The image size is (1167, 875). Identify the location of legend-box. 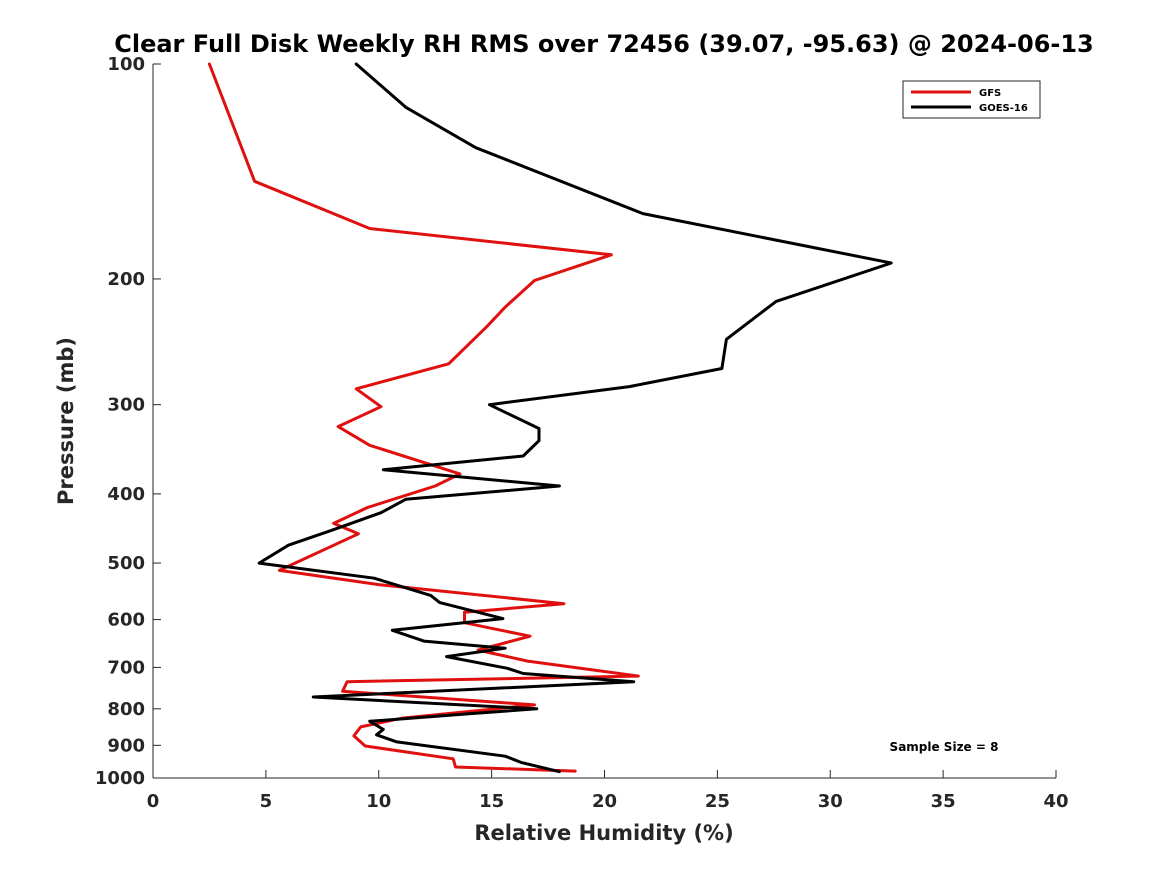
(971, 99).